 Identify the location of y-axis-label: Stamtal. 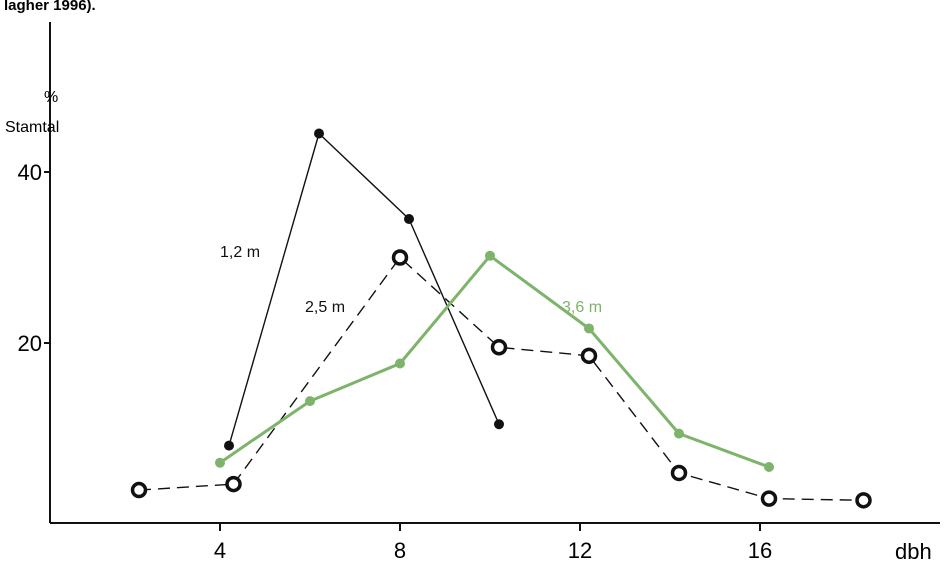
(32, 127).